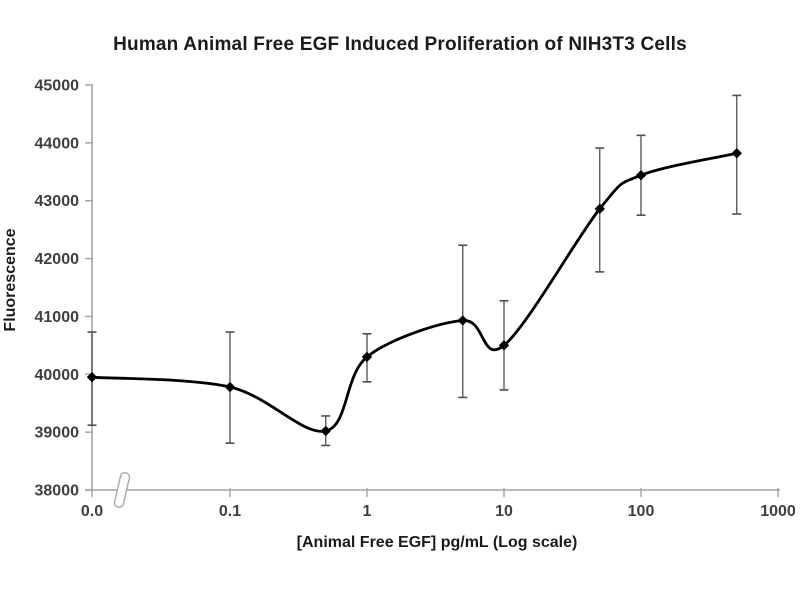  Describe the element at coordinates (57, 491) in the screenshot. I see `y-tick-label: 38000` at that location.